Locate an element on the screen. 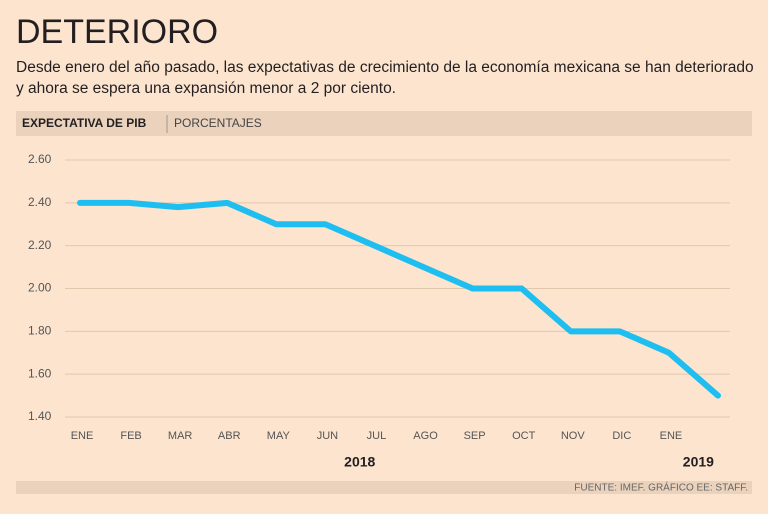 The image size is (768, 514). y-tick-label: 2.20 is located at coordinates (40, 245).